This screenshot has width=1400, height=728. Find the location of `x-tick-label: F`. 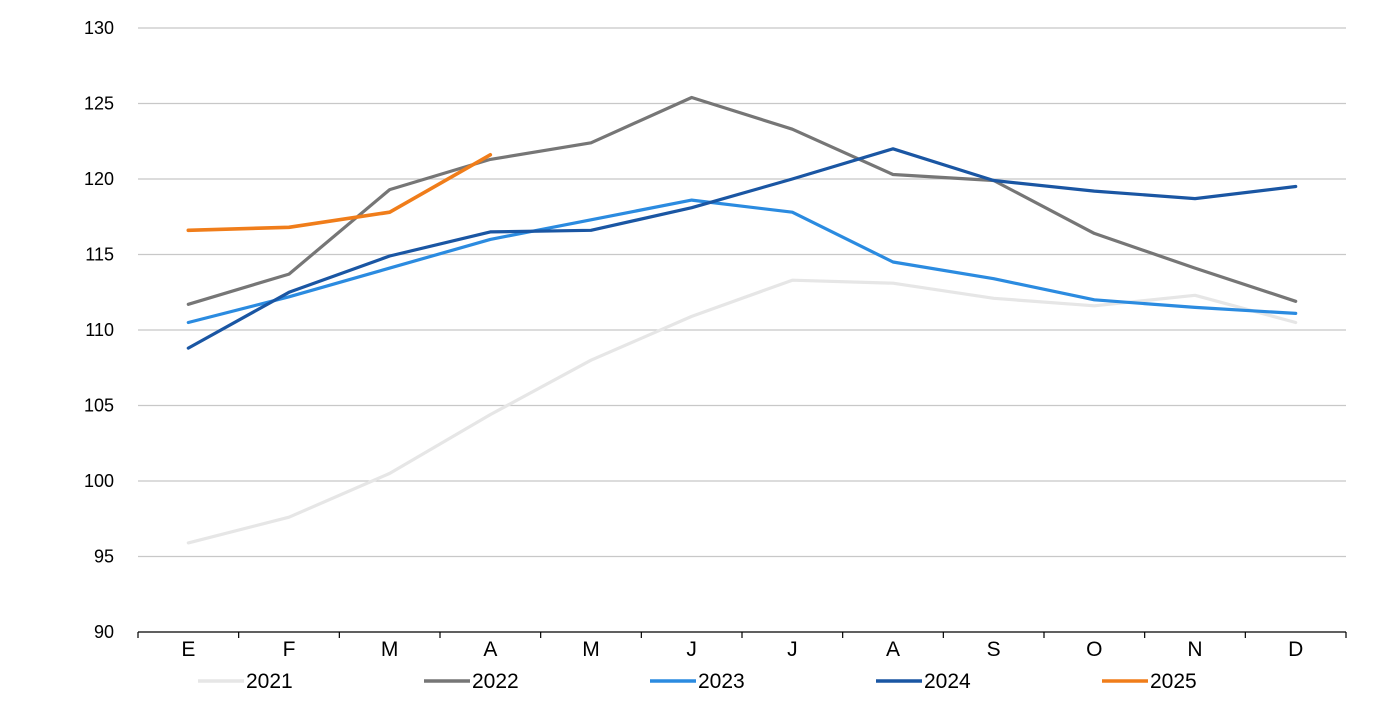

x-tick-label: F is located at coordinates (289, 649).